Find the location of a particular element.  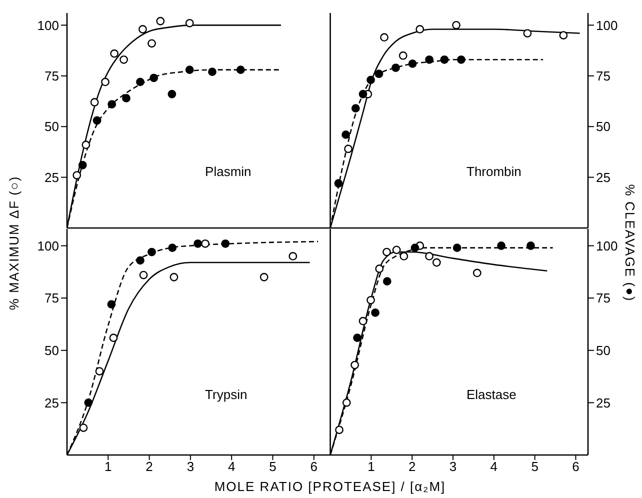

y2-axis-title: % CLEAVAGE (●) is located at coordinates (630, 243).